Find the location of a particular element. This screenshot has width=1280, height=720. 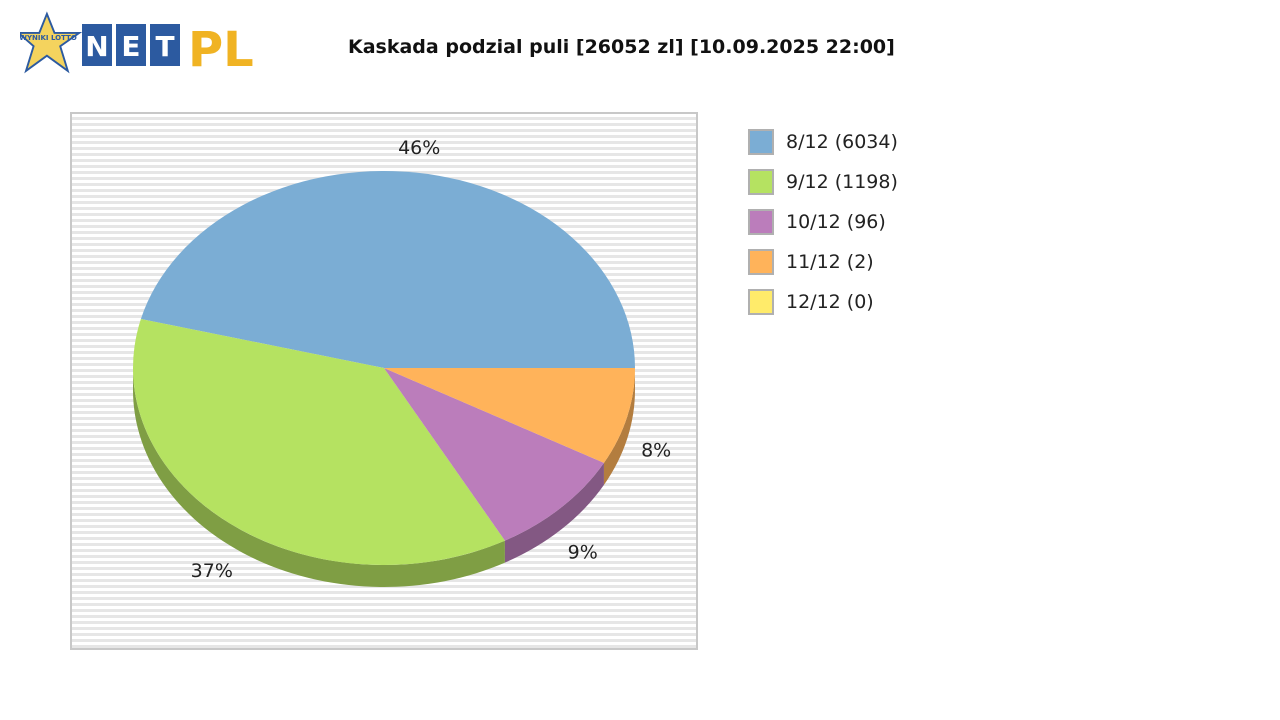

pie-depth-layer is located at coordinates (384, 477).